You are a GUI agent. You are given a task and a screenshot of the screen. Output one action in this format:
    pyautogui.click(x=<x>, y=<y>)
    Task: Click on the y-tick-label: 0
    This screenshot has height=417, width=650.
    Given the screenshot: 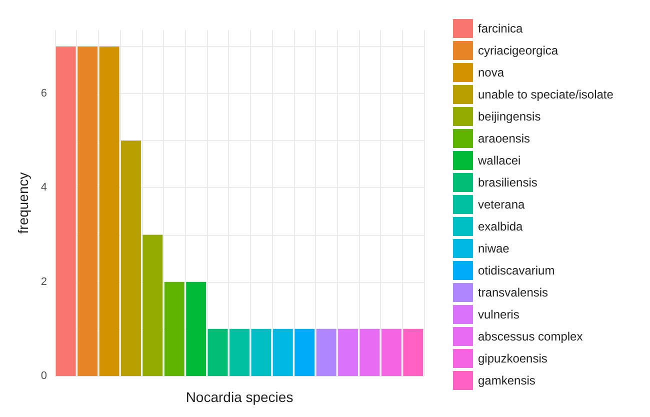 What is the action you would take?
    pyautogui.click(x=44, y=376)
    